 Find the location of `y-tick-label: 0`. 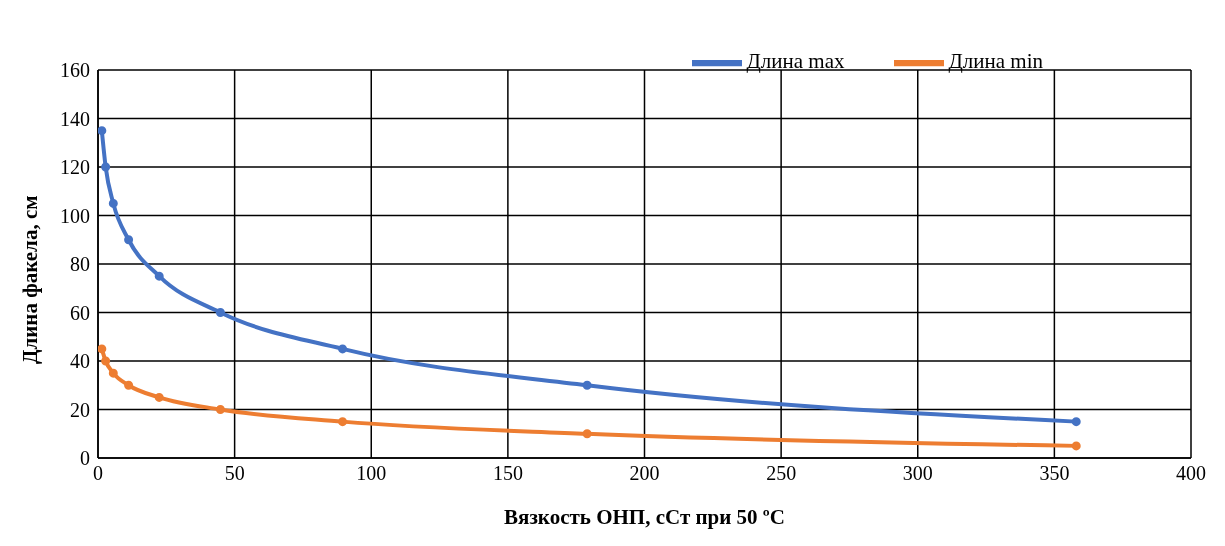

y-tick-label: 0 is located at coordinates (85, 458).